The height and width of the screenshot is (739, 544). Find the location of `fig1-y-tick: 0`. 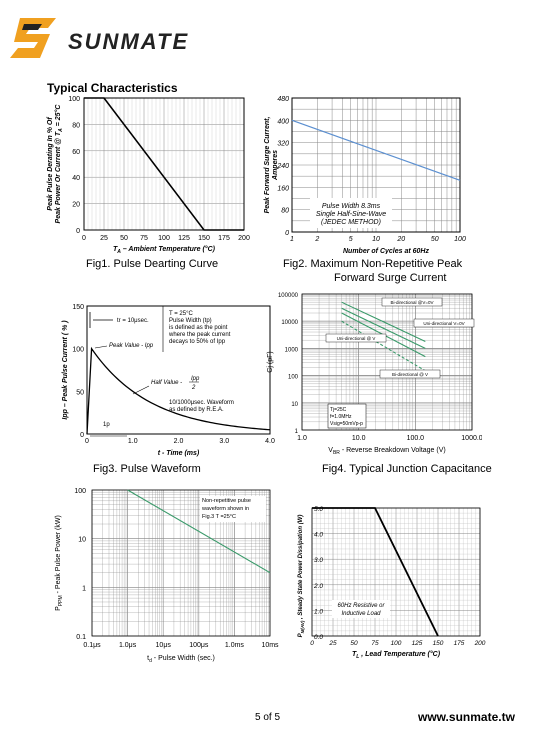

fig1-y-tick: 0 is located at coordinates (78, 231).